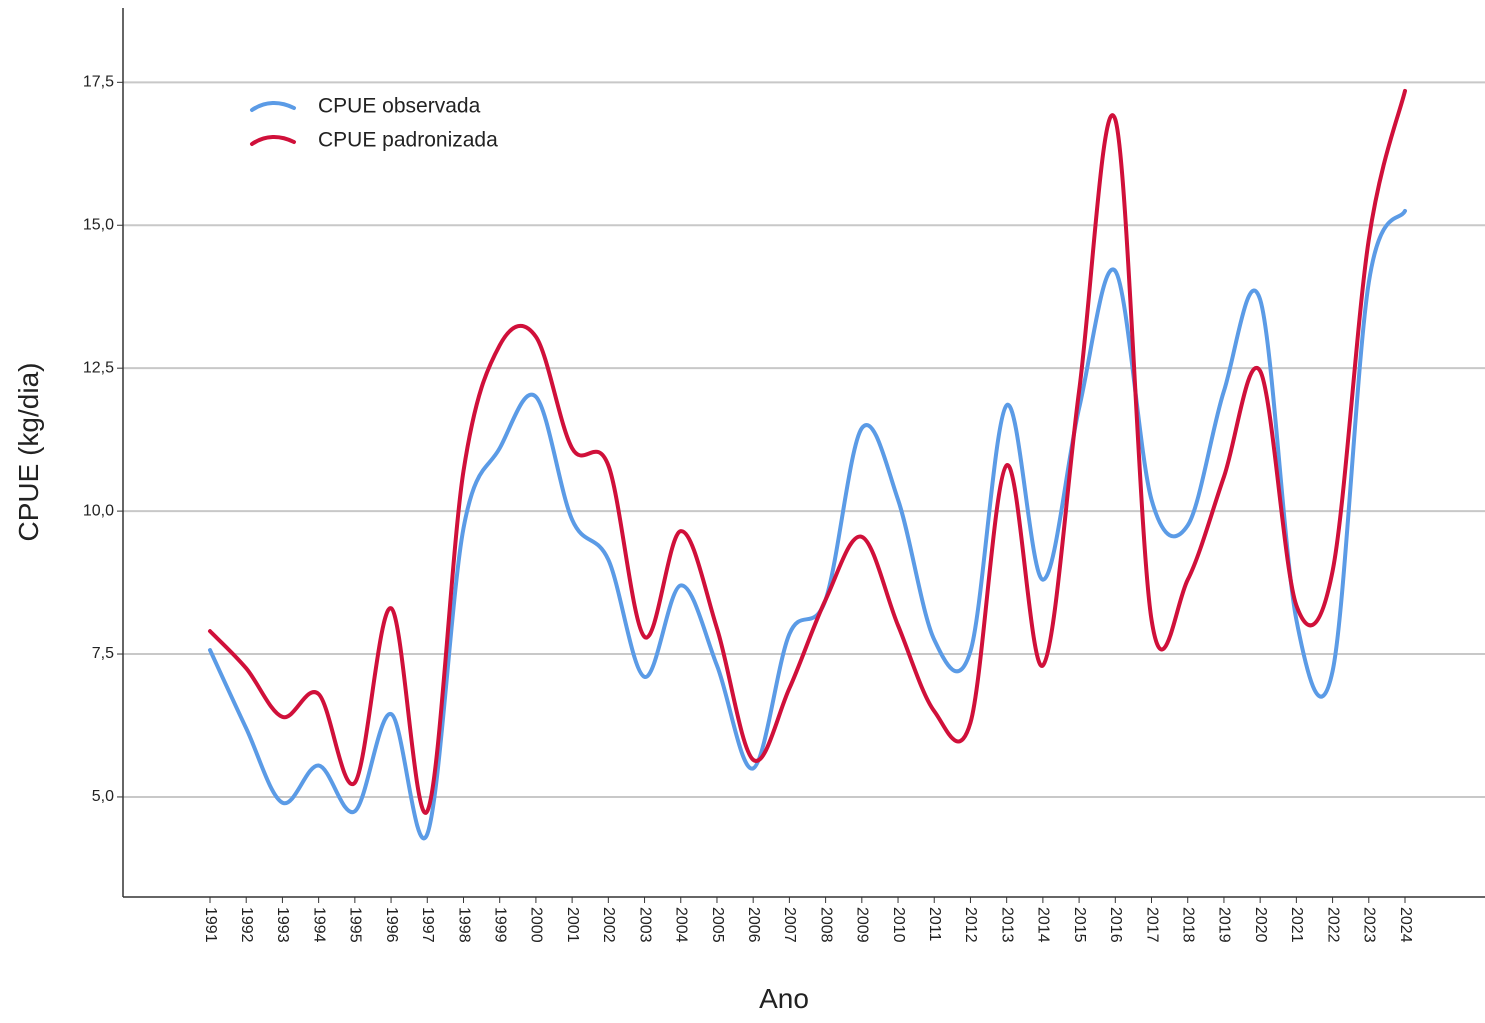 The width and height of the screenshot is (1485, 1023). Describe the element at coordinates (608, 925) in the screenshot. I see `x-tick-label: 2002` at that location.